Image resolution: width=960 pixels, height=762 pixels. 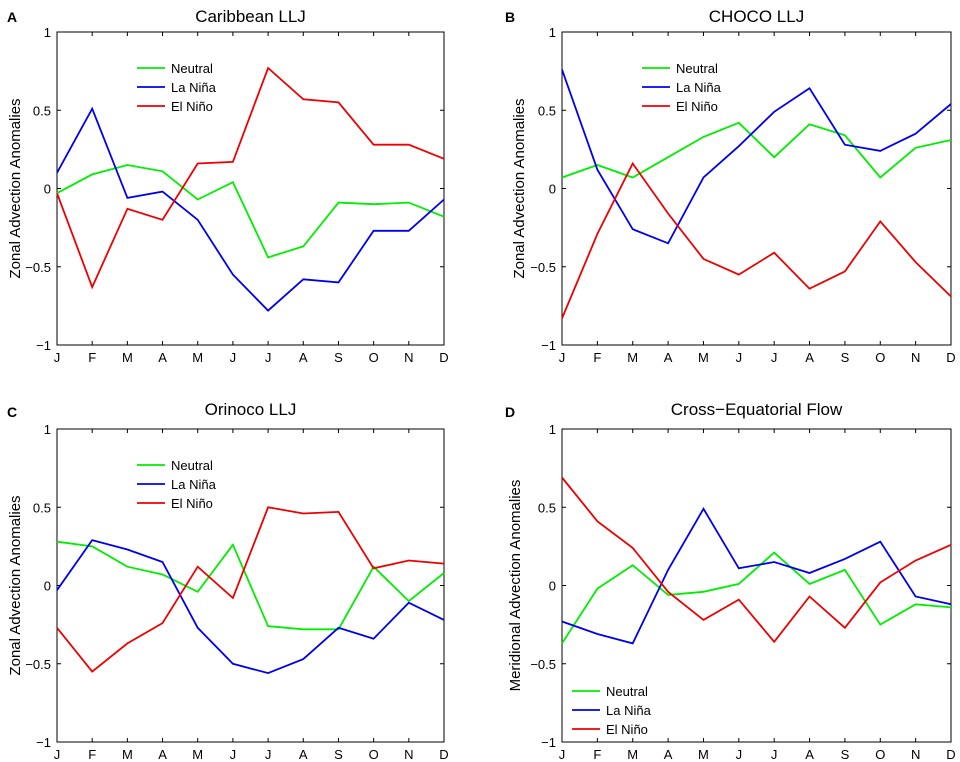 I want to click on y-axis-label: Meridional Advection Anomalies, so click(x=515, y=586).